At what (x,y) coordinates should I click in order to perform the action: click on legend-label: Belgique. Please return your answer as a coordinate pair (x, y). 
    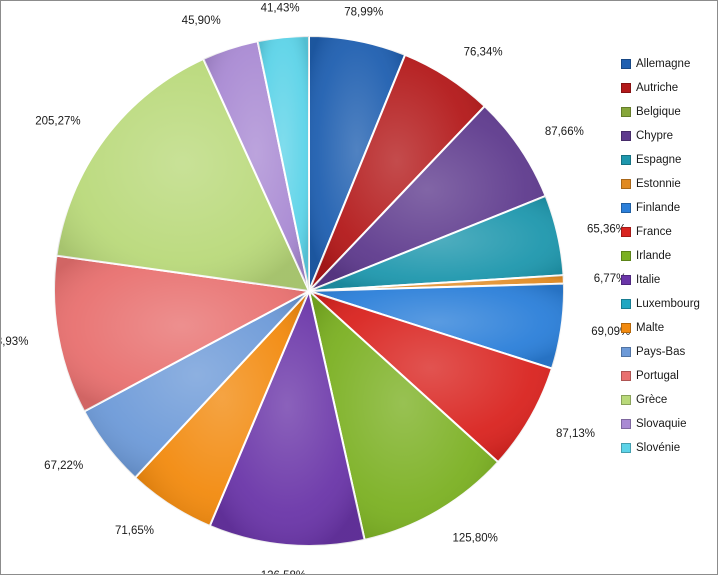
    Looking at the image, I should click on (658, 112).